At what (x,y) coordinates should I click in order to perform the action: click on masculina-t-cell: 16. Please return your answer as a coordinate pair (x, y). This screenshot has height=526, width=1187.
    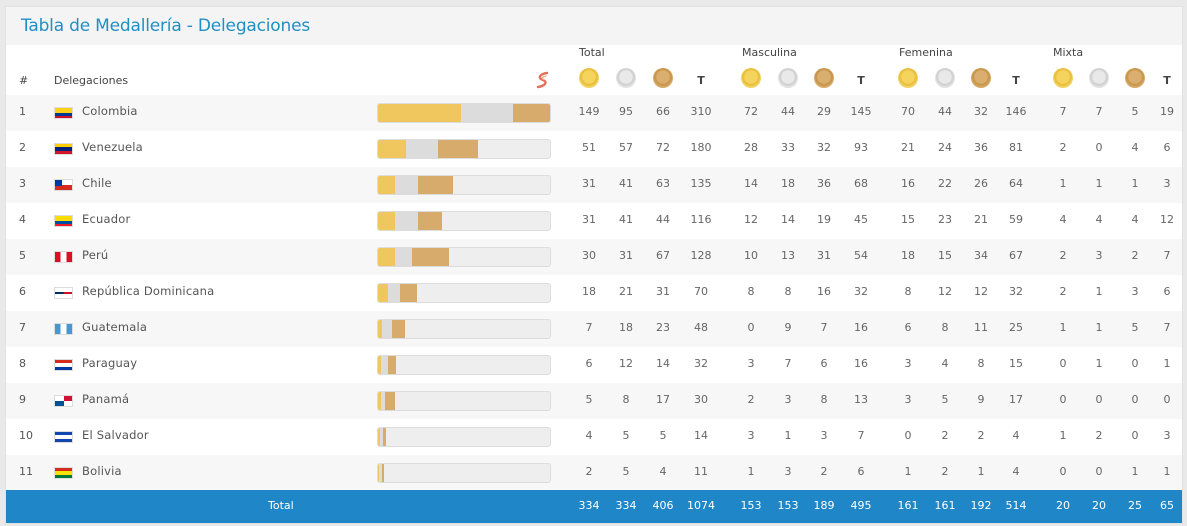
    Looking at the image, I should click on (861, 327).